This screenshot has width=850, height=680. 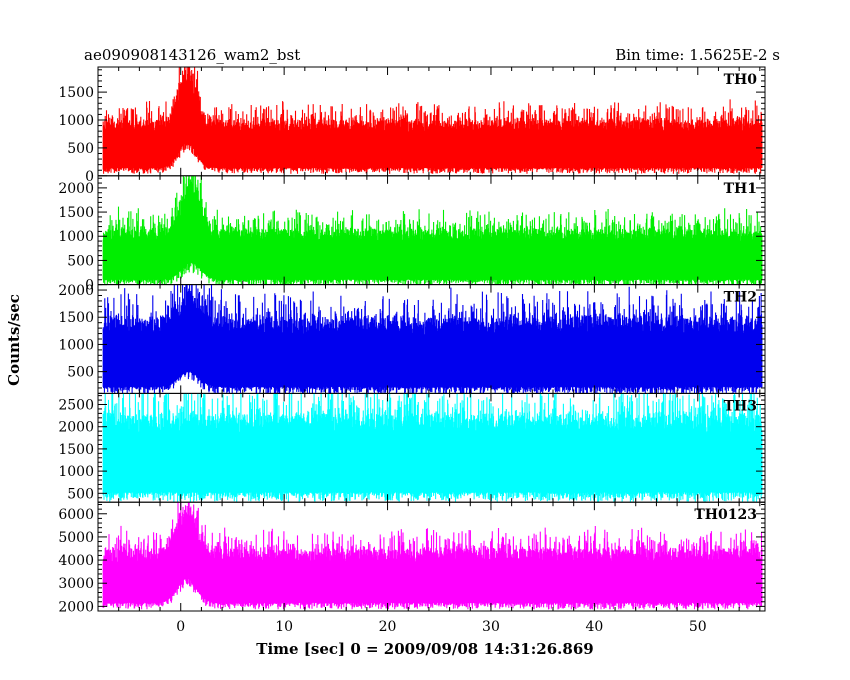 I want to click on x-tick-label: 20, so click(x=388, y=627).